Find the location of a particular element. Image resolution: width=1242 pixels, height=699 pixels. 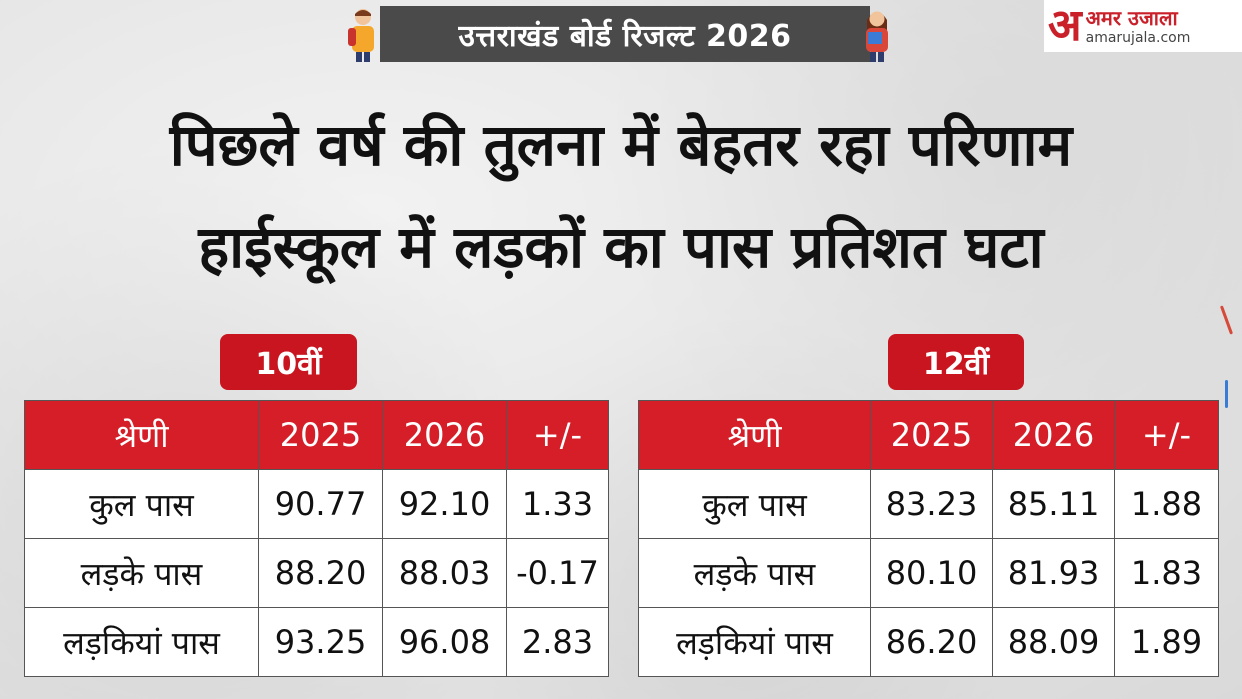

value-cell-2025: 86.20 is located at coordinates (931, 642).